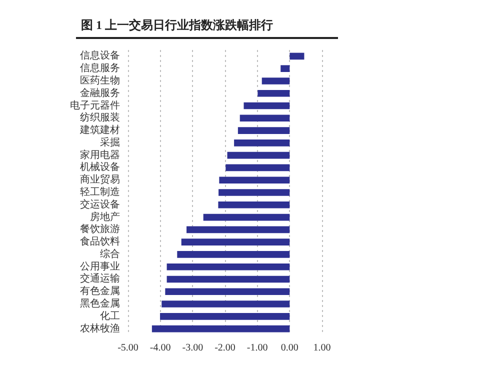 The height and width of the screenshot is (375, 500). Describe the element at coordinates (193, 348) in the screenshot. I see `x-tick-label: -3.00` at that location.